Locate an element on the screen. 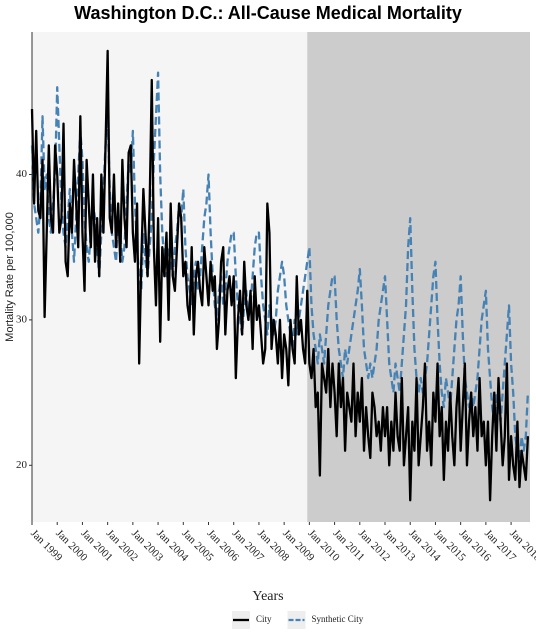  y-tick-label: 40 is located at coordinates (22, 174).